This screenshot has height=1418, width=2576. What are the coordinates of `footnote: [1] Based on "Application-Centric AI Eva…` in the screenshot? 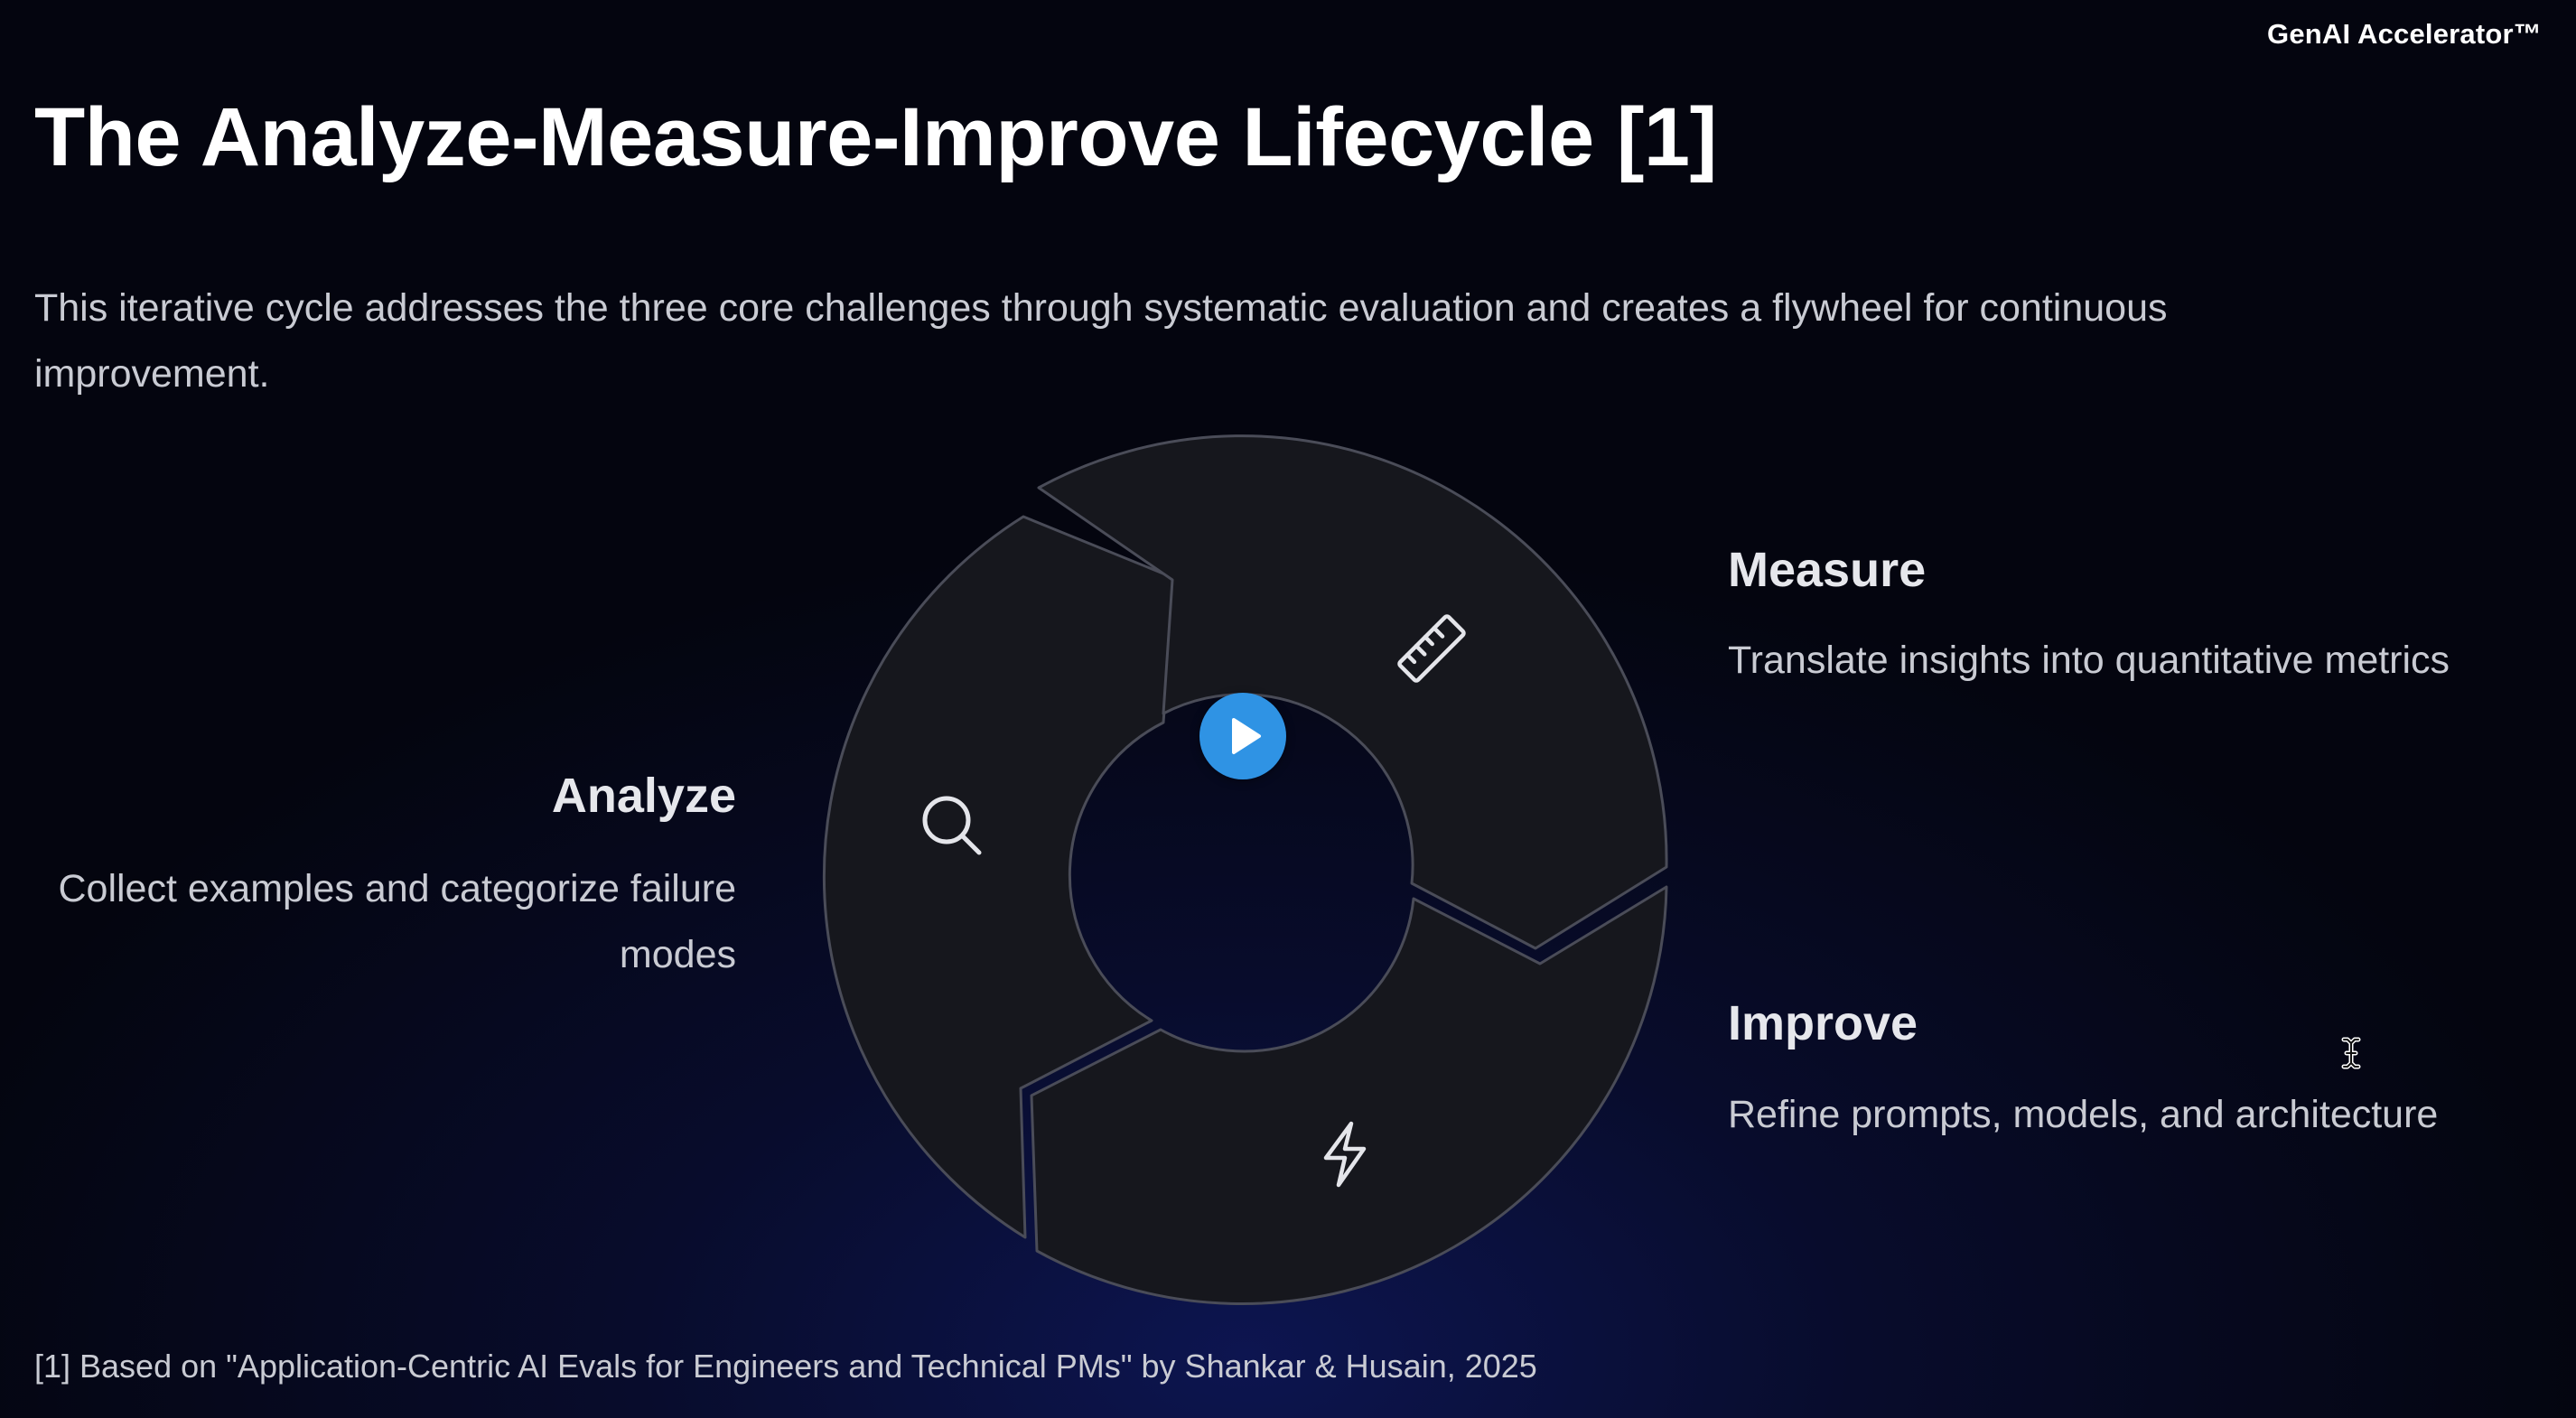 It's located at (785, 1366).